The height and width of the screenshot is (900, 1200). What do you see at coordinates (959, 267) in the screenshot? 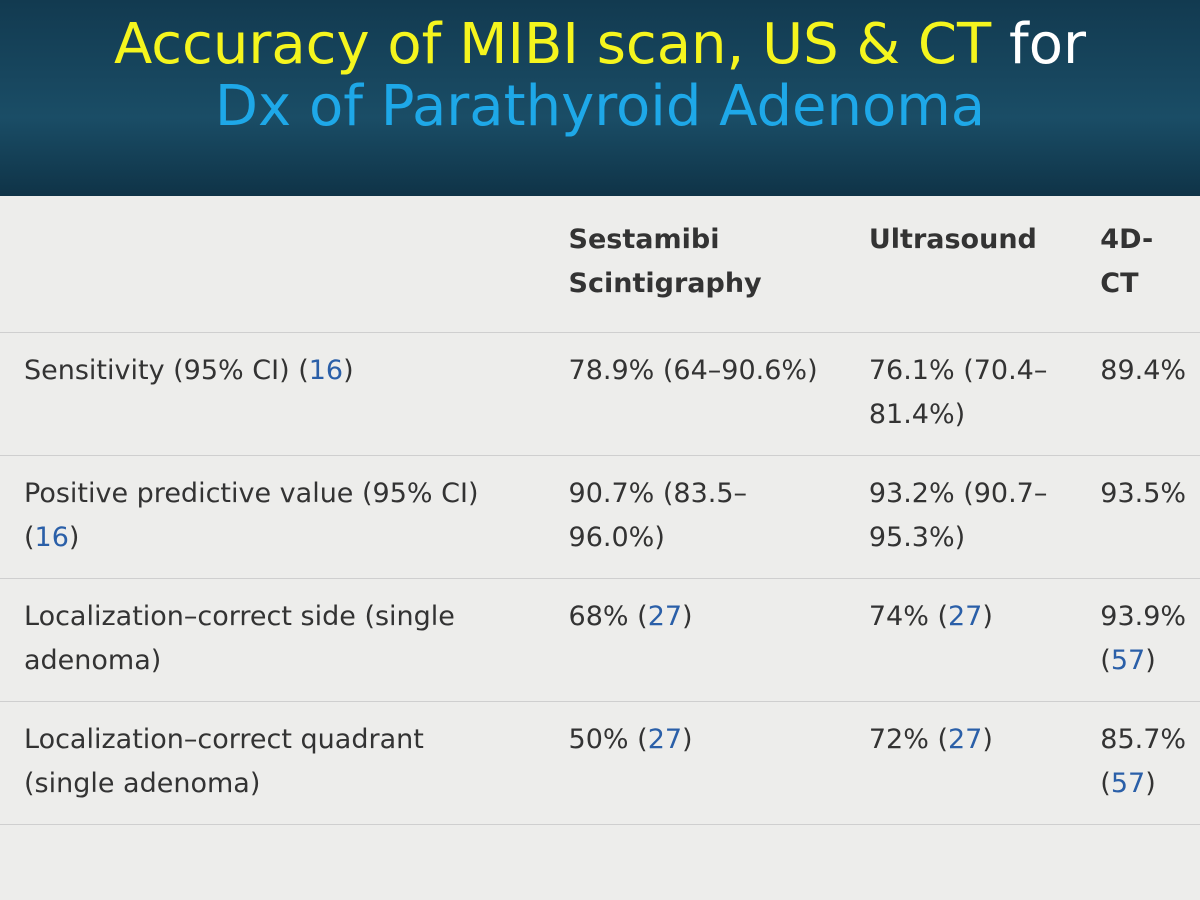
I see `column-header: Ultrasound` at bounding box center [959, 267].